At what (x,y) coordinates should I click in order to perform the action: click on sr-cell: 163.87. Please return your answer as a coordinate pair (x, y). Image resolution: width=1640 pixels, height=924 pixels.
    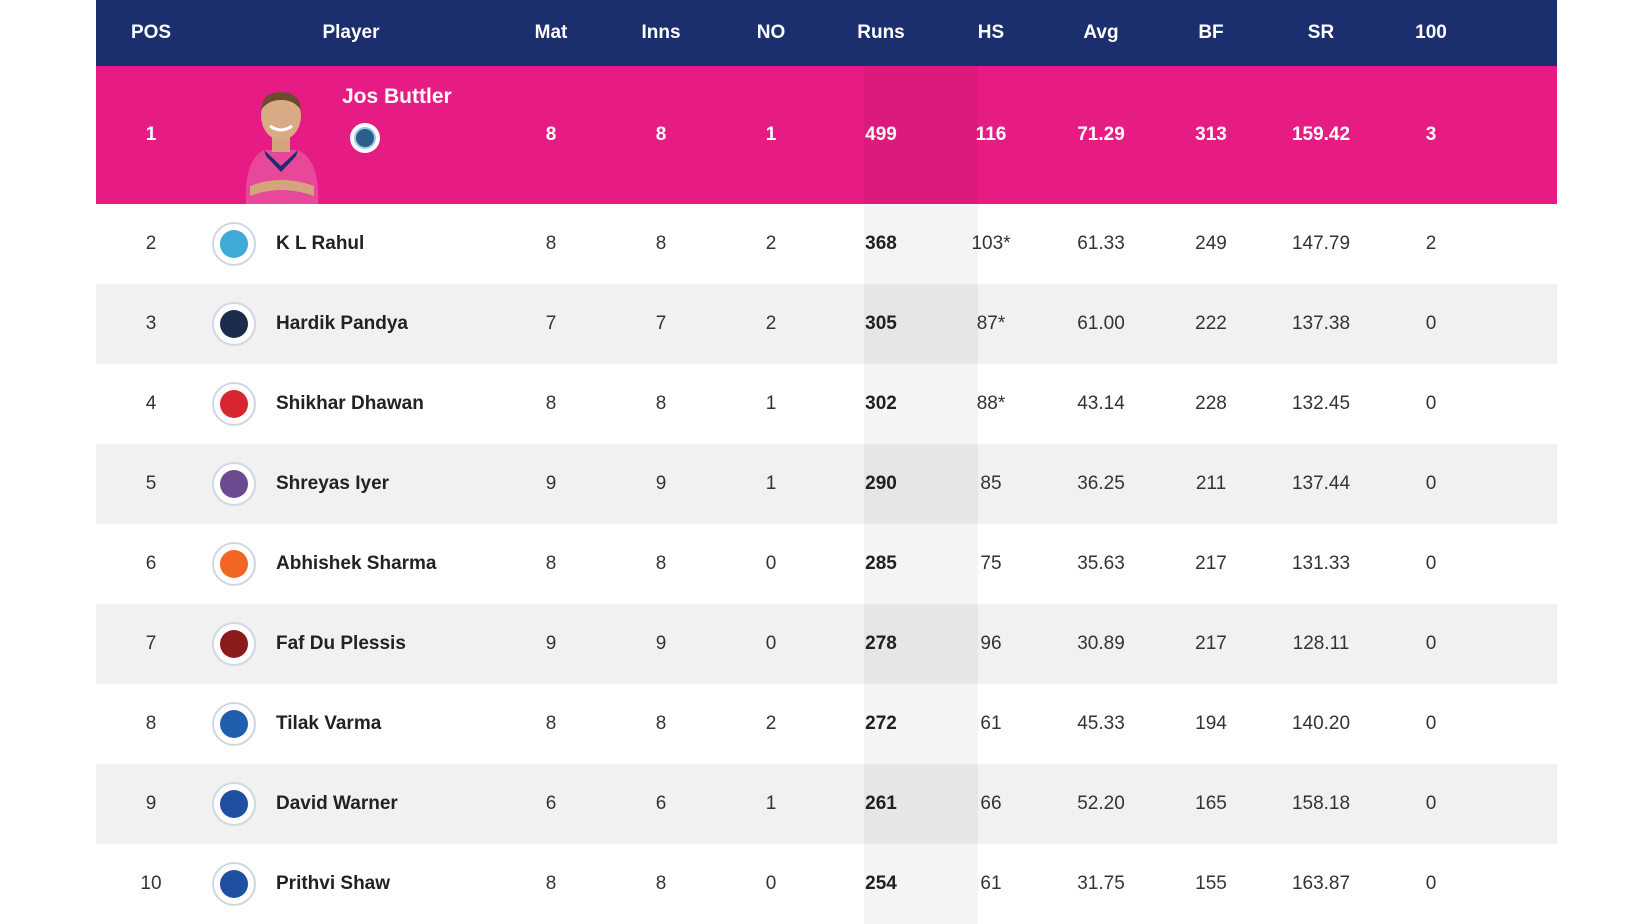
    Looking at the image, I should click on (1321, 883).